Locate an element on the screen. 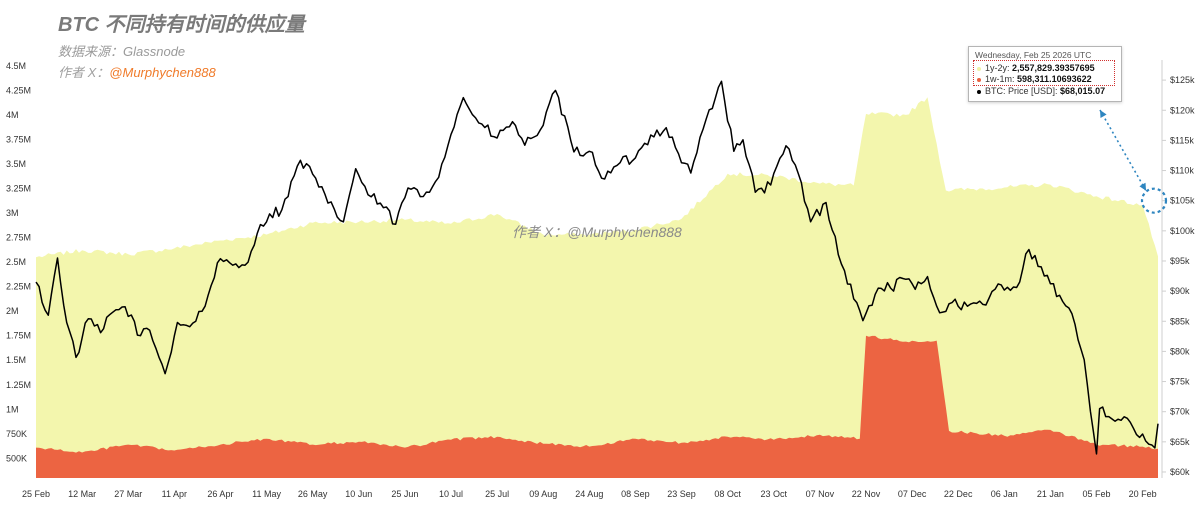  left-axis-tick-label: 3M is located at coordinates (12, 213).